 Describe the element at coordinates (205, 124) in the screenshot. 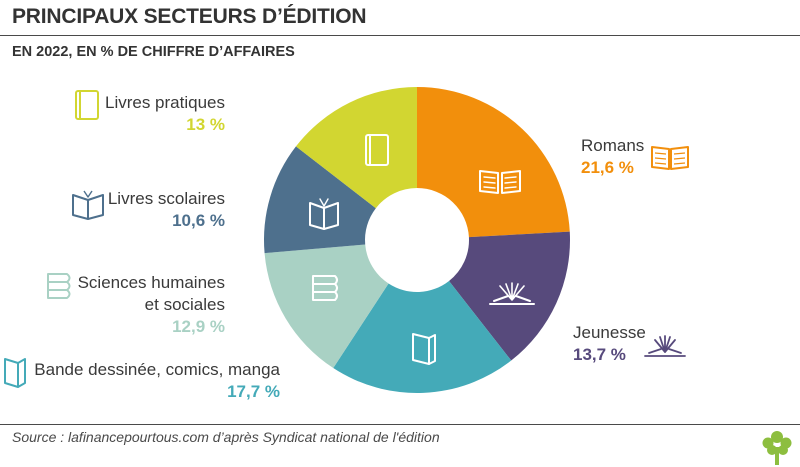

I see `label-pratiques-value: 13 %` at that location.